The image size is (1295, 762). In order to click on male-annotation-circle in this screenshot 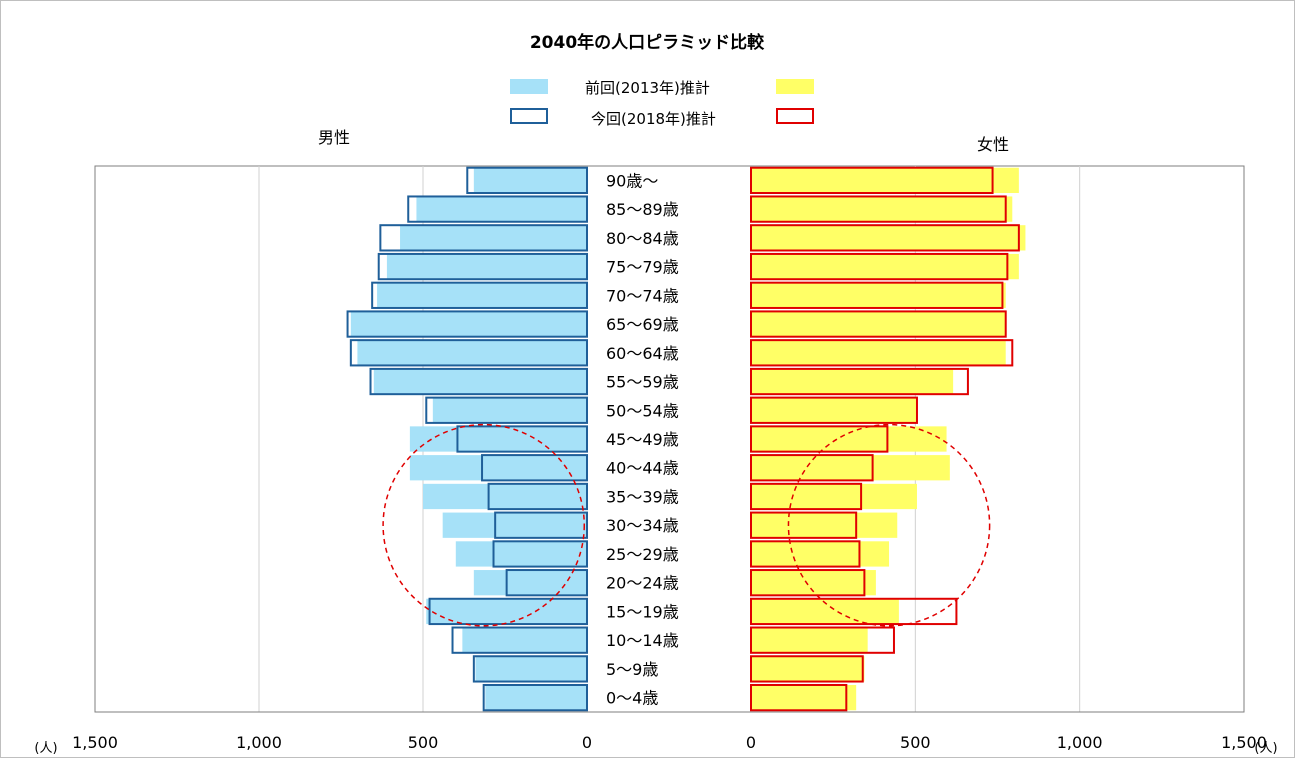, I will do `click(484, 525)`.